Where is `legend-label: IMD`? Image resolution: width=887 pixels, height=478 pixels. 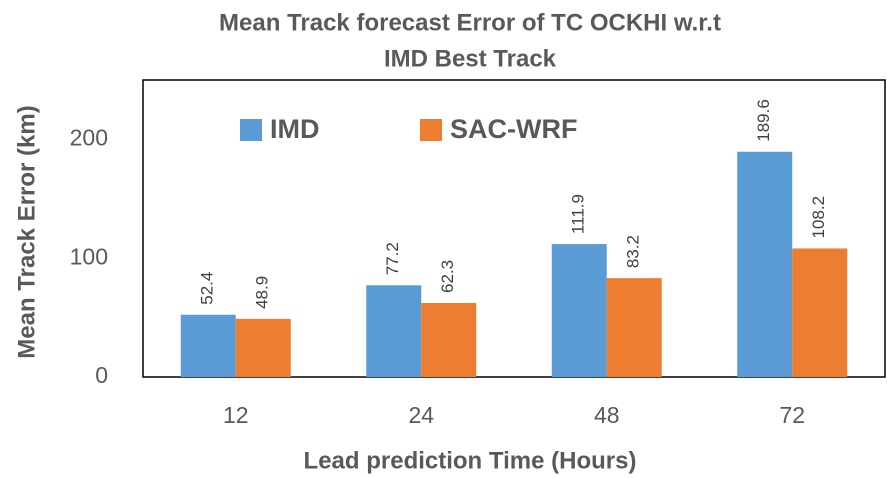 legend-label: IMD is located at coordinates (295, 129).